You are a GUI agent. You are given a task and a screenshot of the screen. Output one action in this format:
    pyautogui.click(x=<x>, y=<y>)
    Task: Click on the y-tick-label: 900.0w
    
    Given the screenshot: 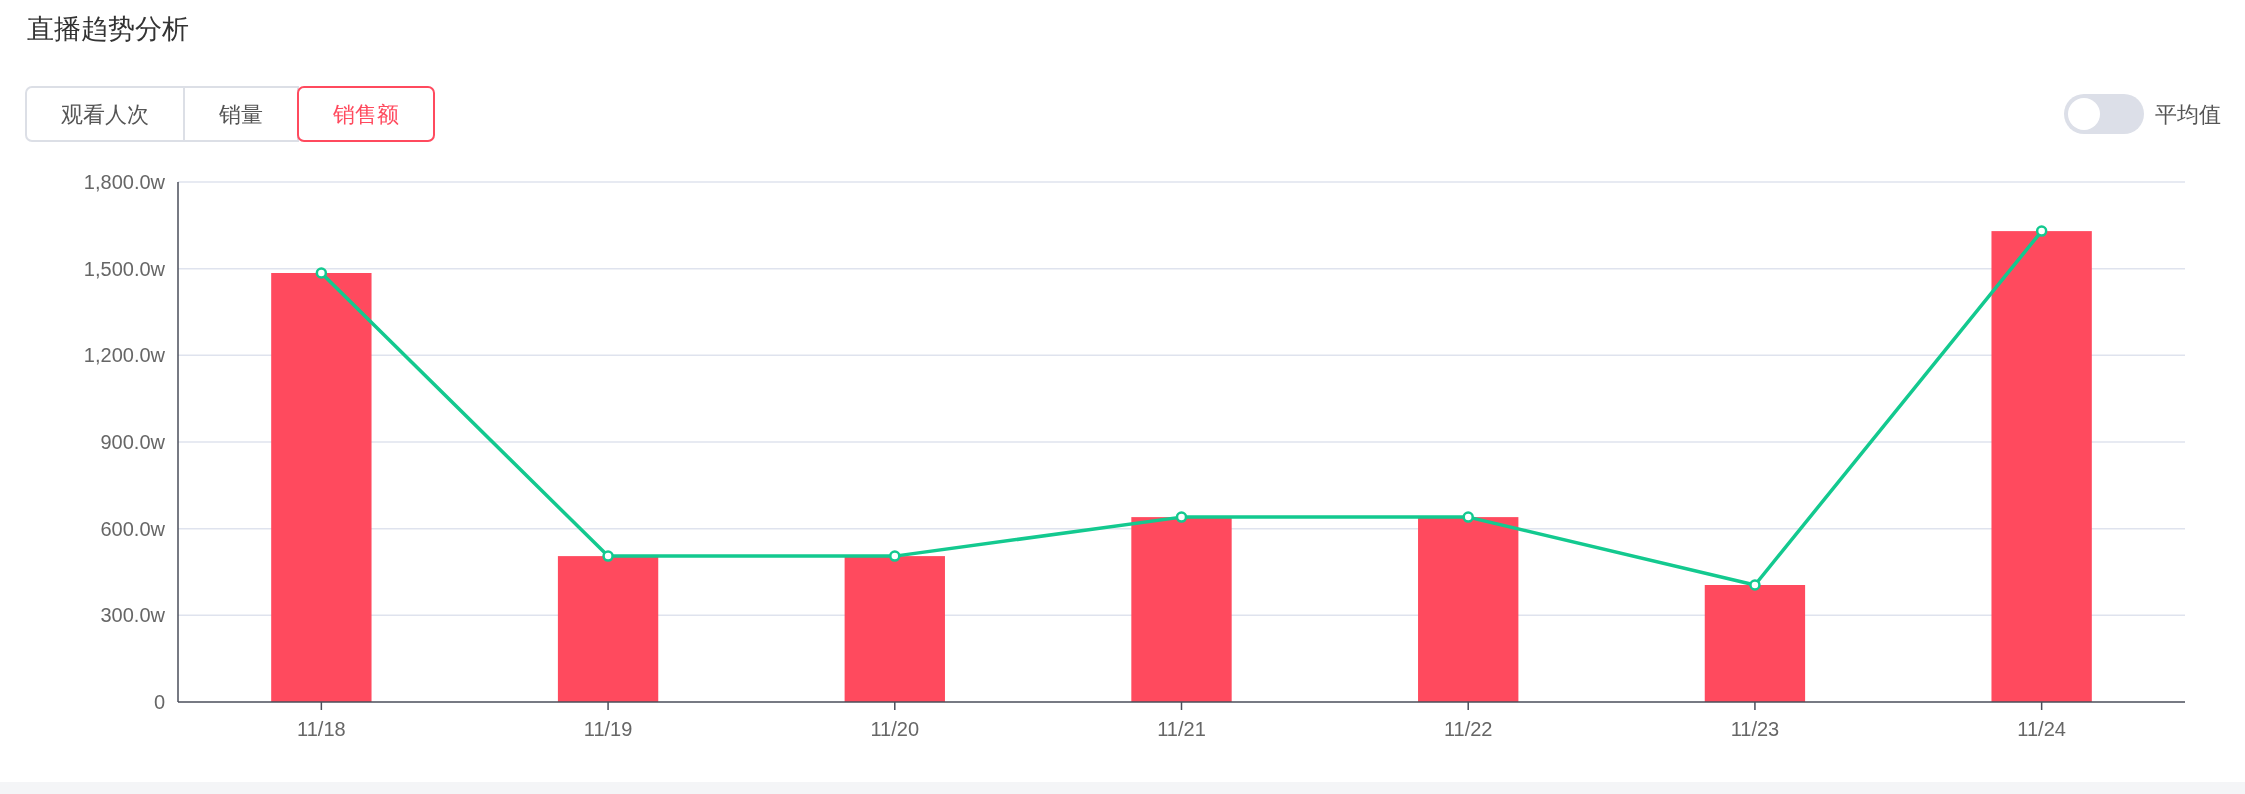 What is the action you would take?
    pyautogui.click(x=132, y=442)
    